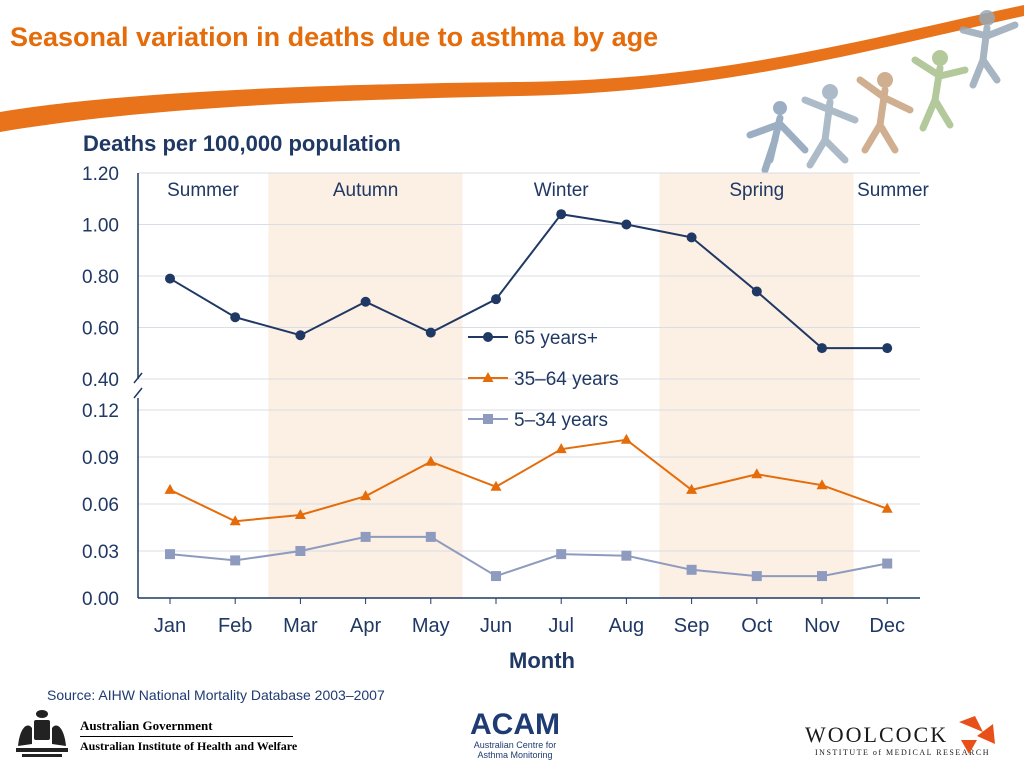 Image resolution: width=1024 pixels, height=768 pixels. I want to click on x-tick-label: Apr, so click(365, 626).